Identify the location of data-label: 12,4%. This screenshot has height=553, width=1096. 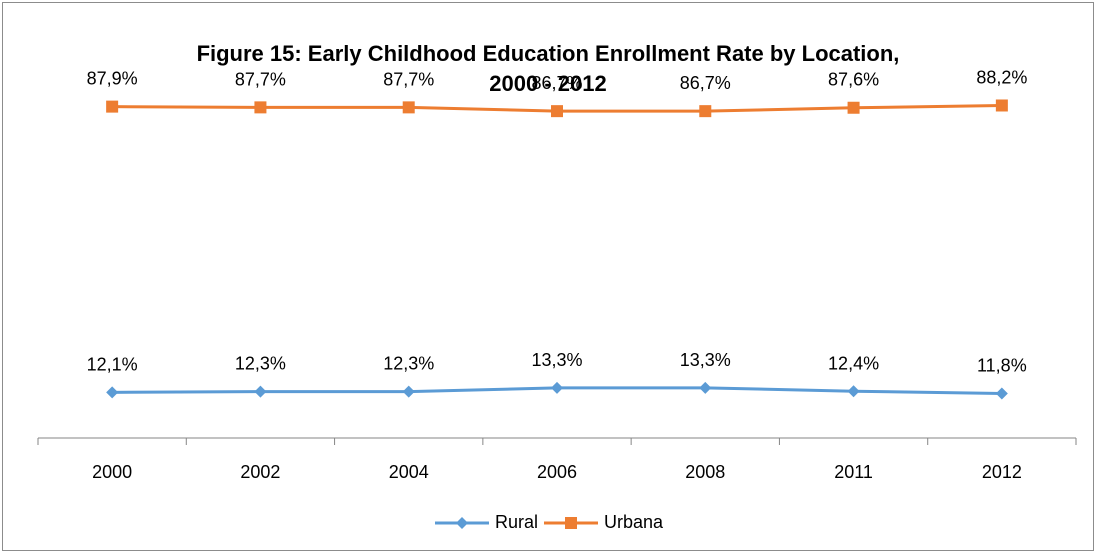
(853, 363).